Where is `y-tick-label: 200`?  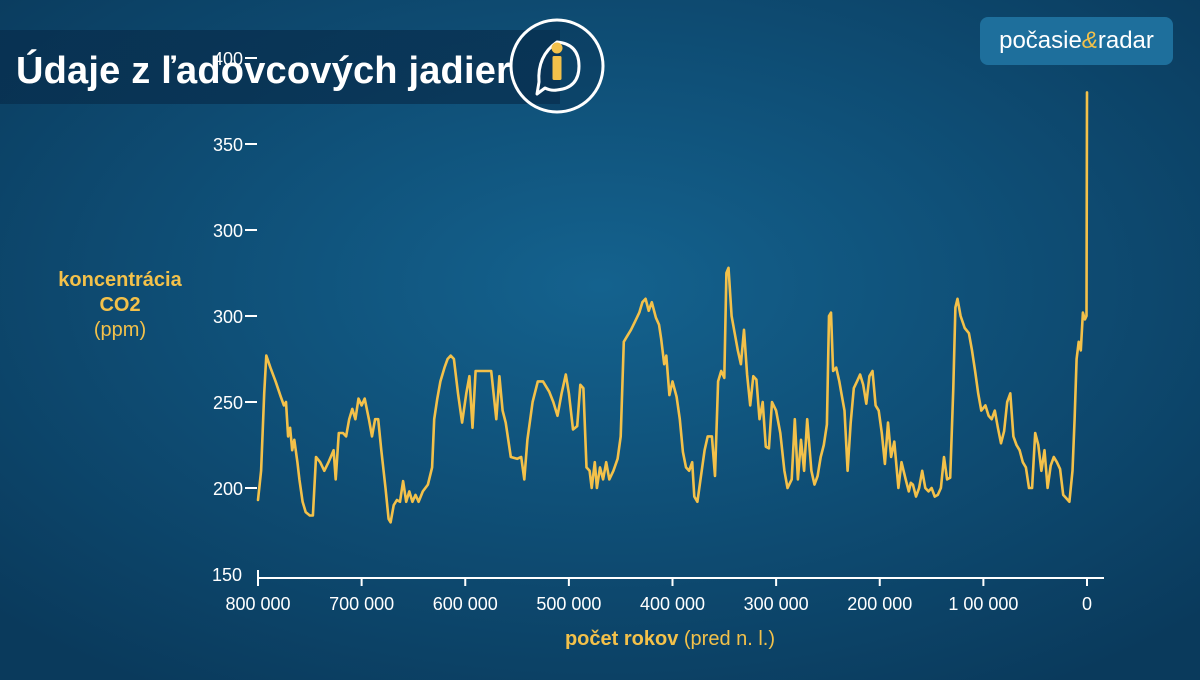 y-tick-label: 200 is located at coordinates (228, 489).